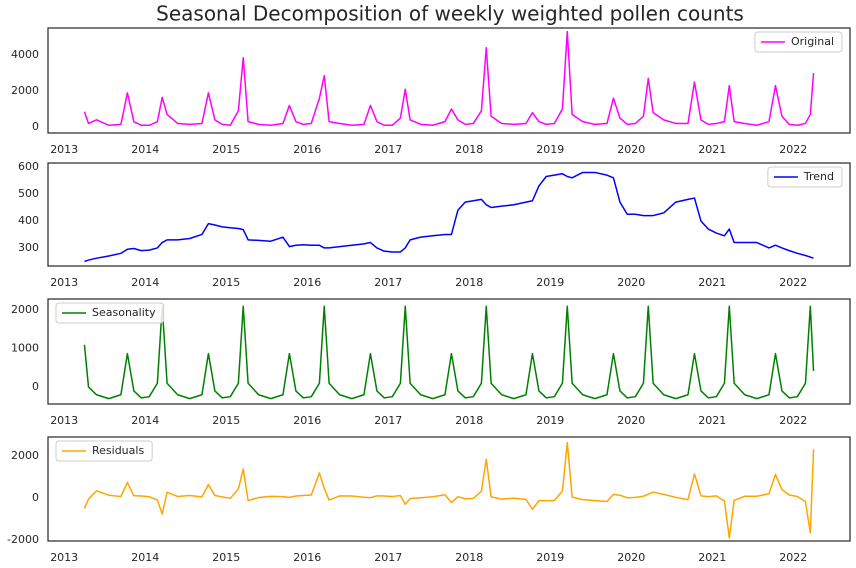  Describe the element at coordinates (28, 166) in the screenshot. I see `y-tick-label: 600` at that location.